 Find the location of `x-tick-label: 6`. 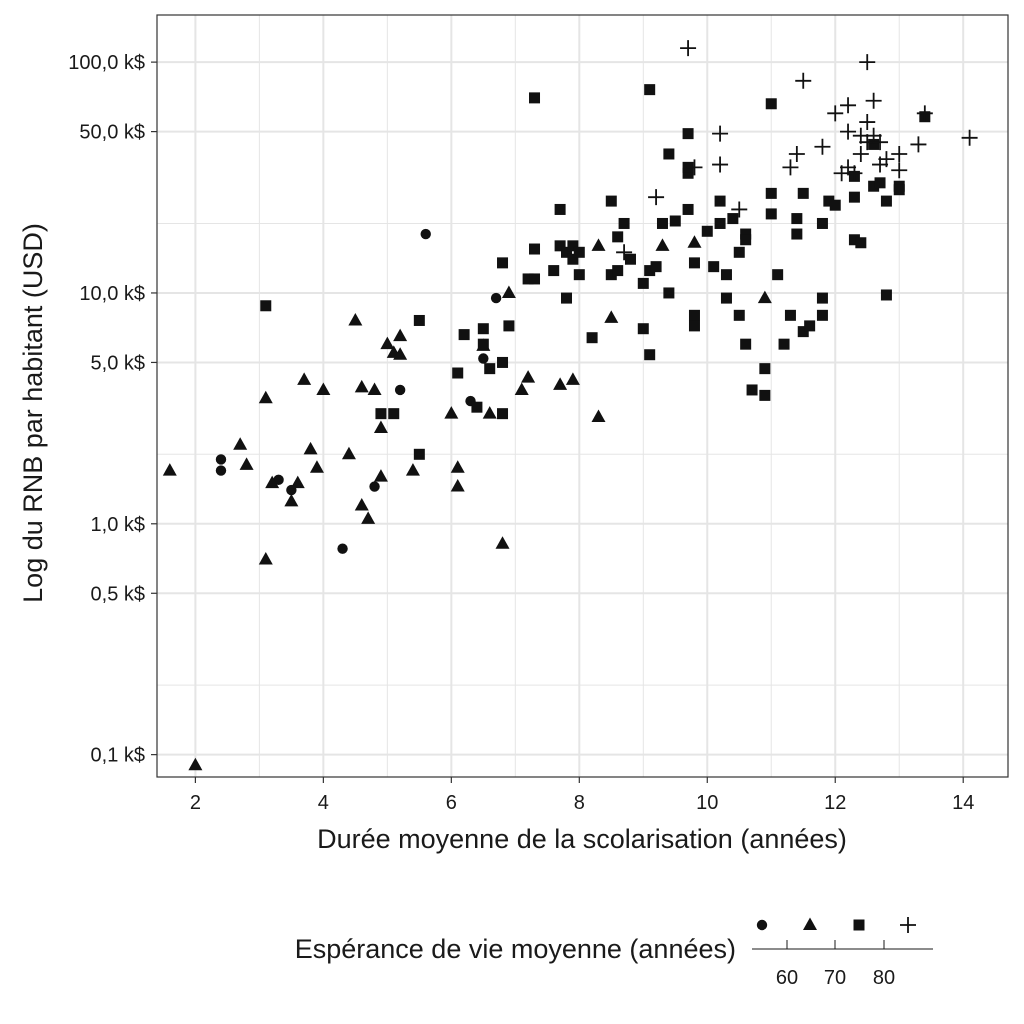

x-tick-label: 6 is located at coordinates (451, 803).